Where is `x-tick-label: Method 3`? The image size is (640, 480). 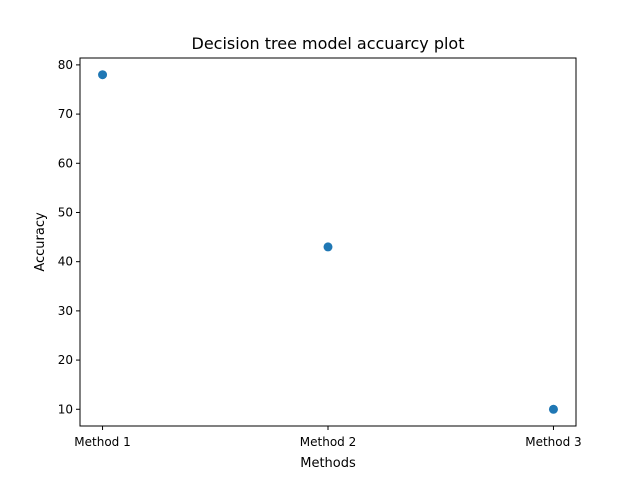 x-tick-label: Method 3 is located at coordinates (553, 442).